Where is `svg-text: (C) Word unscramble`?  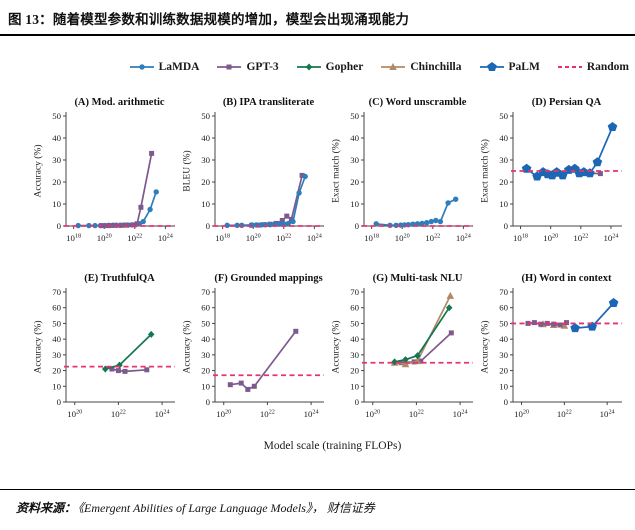 svg-text: (C) Word unscramble is located at coordinates (418, 102).